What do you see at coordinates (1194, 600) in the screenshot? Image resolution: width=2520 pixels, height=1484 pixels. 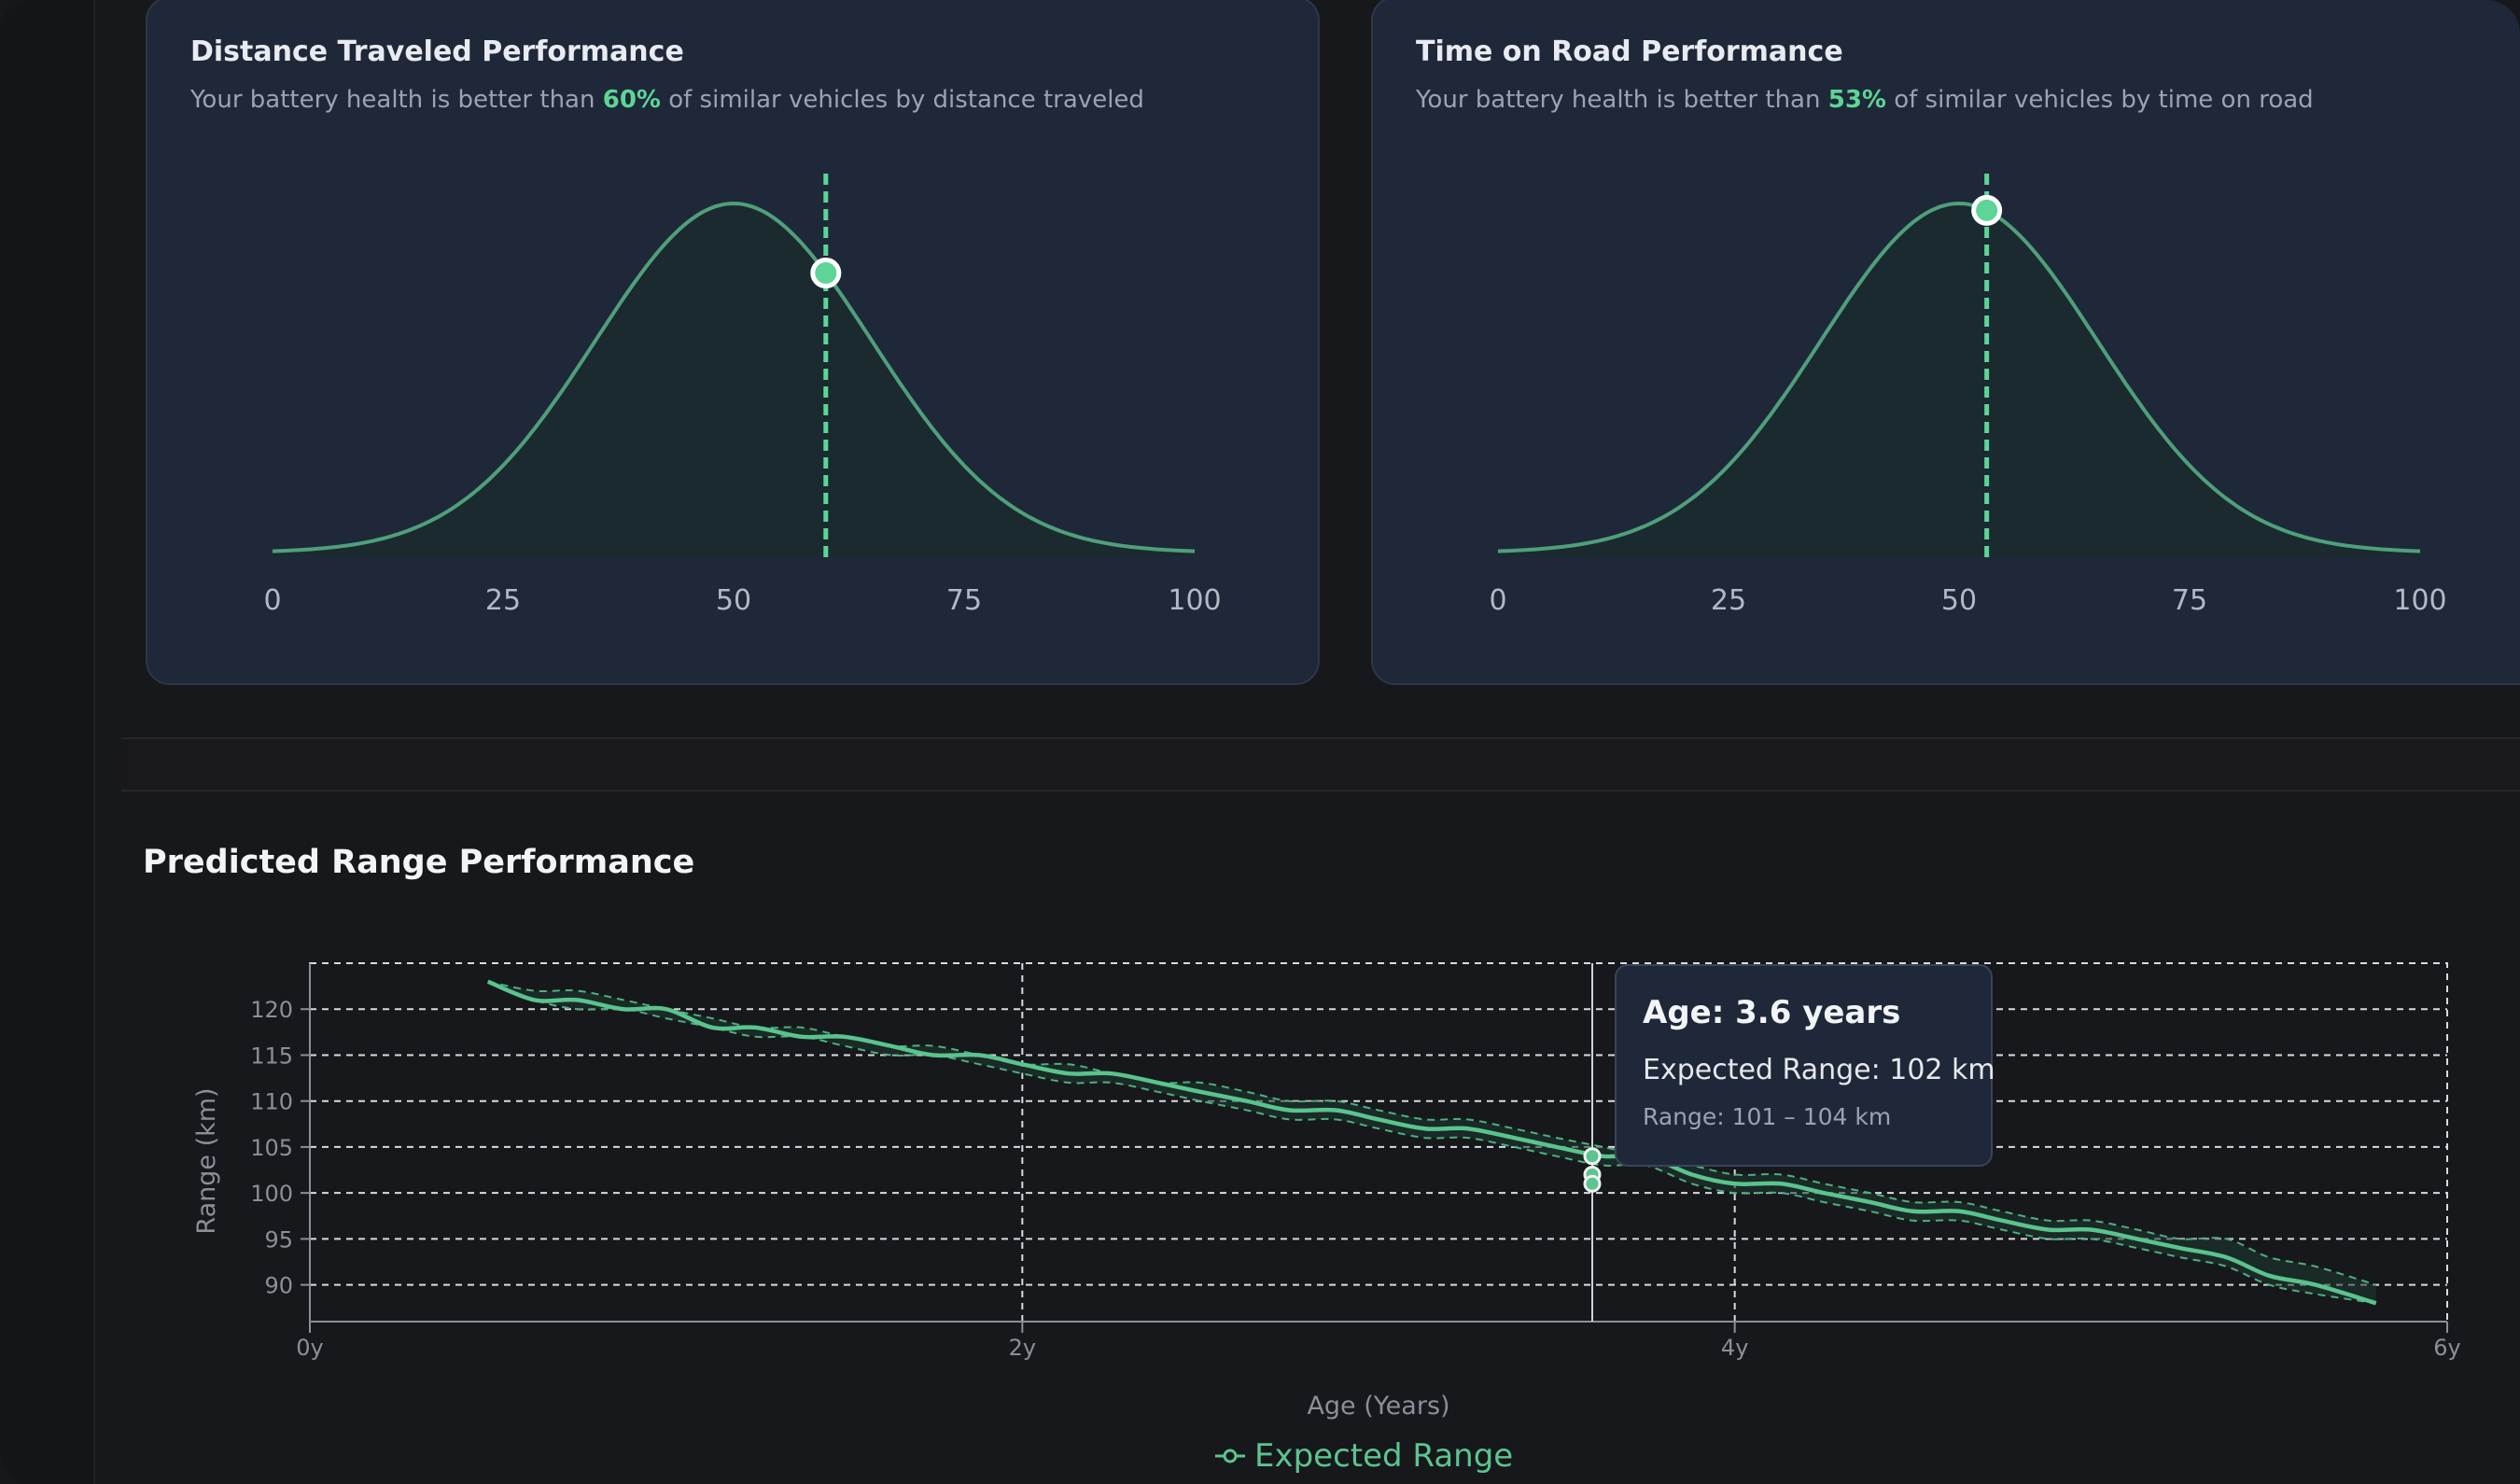 I see `distance-tick-label-4: 100` at bounding box center [1194, 600].